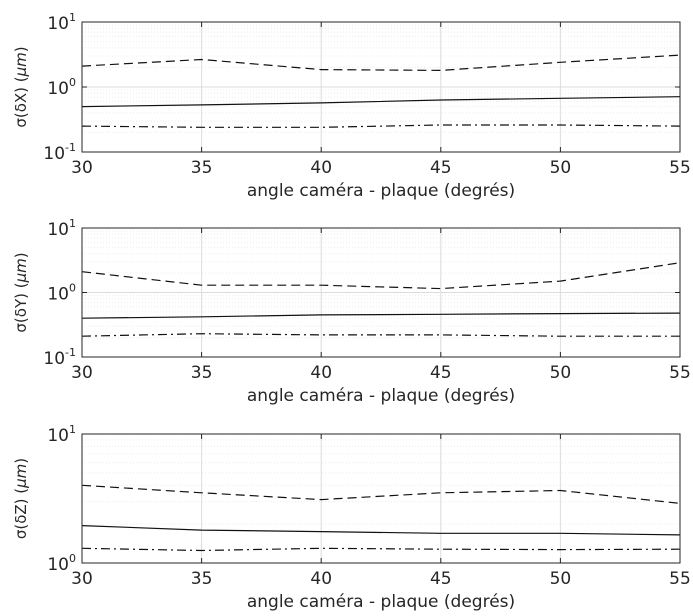 Image resolution: width=693 pixels, height=616 pixels. Describe the element at coordinates (21, 292) in the screenshot. I see `y-axis-label: σ(δY) (μm)` at that location.